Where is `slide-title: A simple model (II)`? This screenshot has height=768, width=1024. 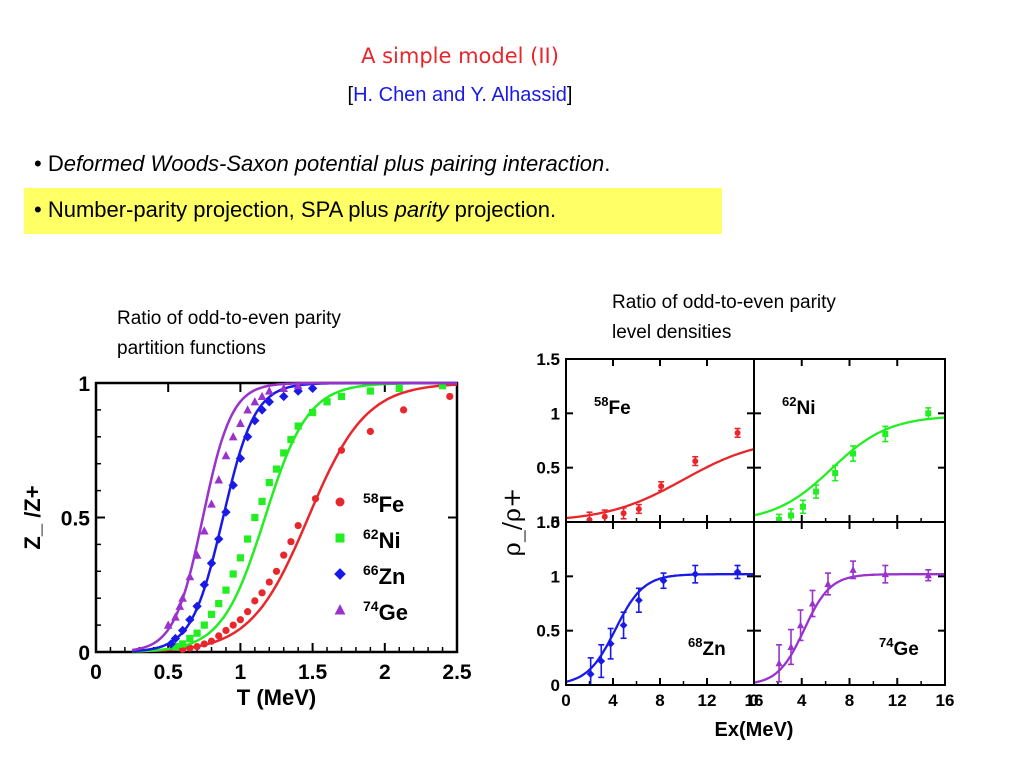
slide-title: A simple model (II) is located at coordinates (460, 56).